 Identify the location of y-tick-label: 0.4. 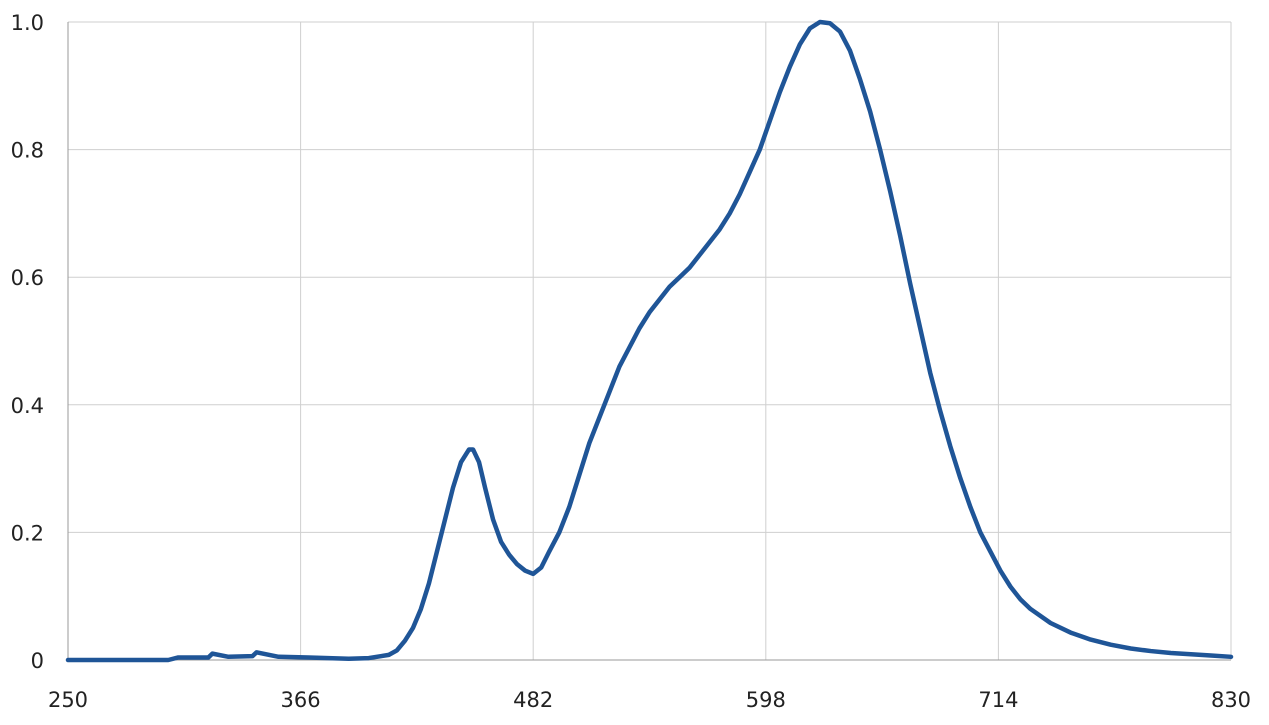
(27, 406).